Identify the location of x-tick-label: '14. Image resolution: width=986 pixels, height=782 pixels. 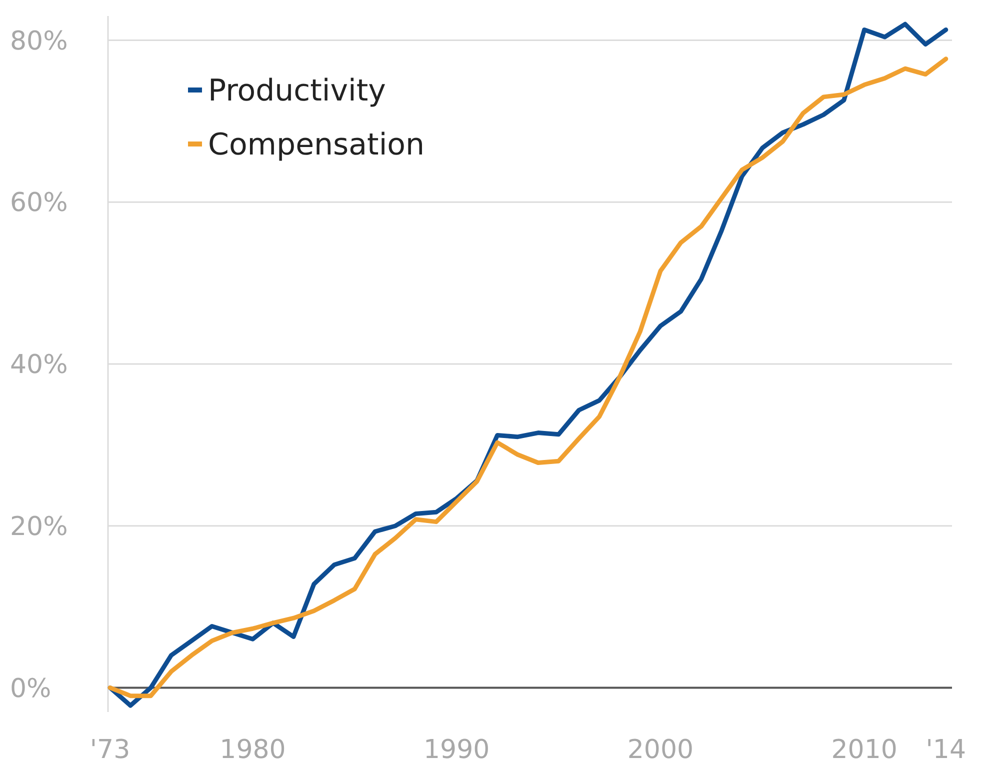
(946, 750).